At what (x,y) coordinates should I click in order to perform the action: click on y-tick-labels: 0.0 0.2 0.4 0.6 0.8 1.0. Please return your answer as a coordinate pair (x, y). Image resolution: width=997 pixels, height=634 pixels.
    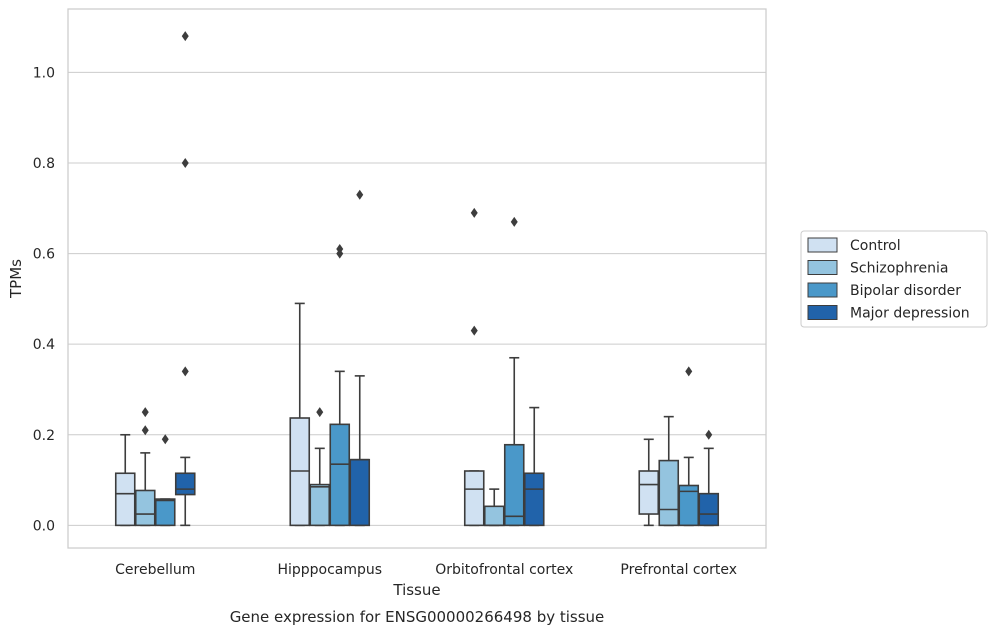
    Looking at the image, I should click on (44, 299).